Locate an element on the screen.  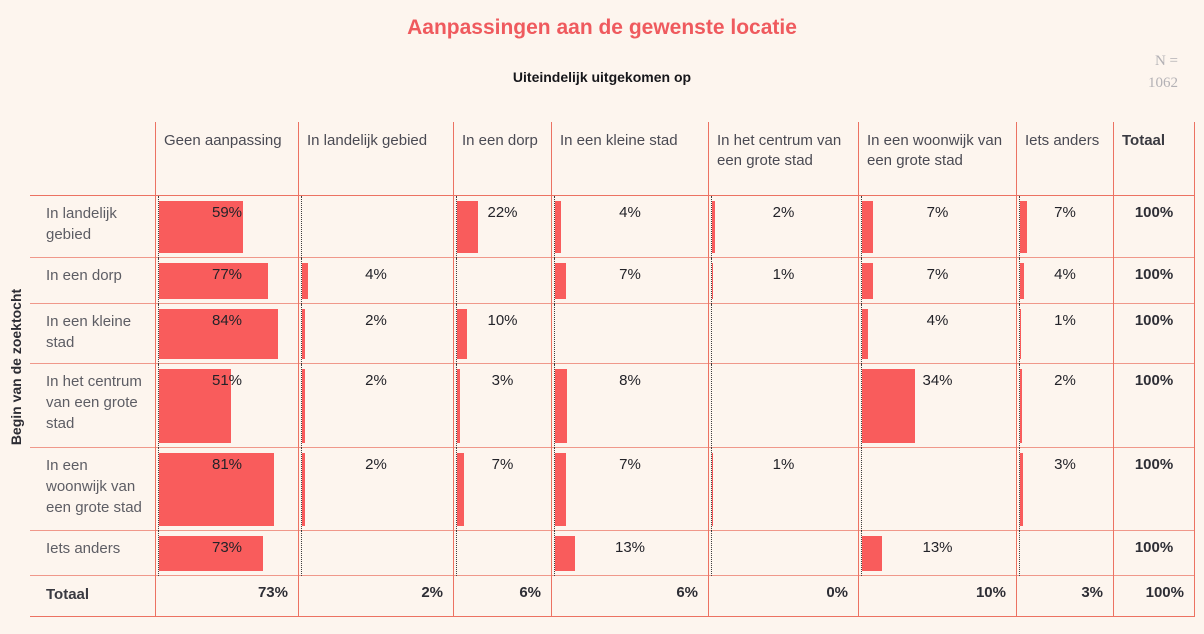
data-cell: 4% is located at coordinates (375, 281).